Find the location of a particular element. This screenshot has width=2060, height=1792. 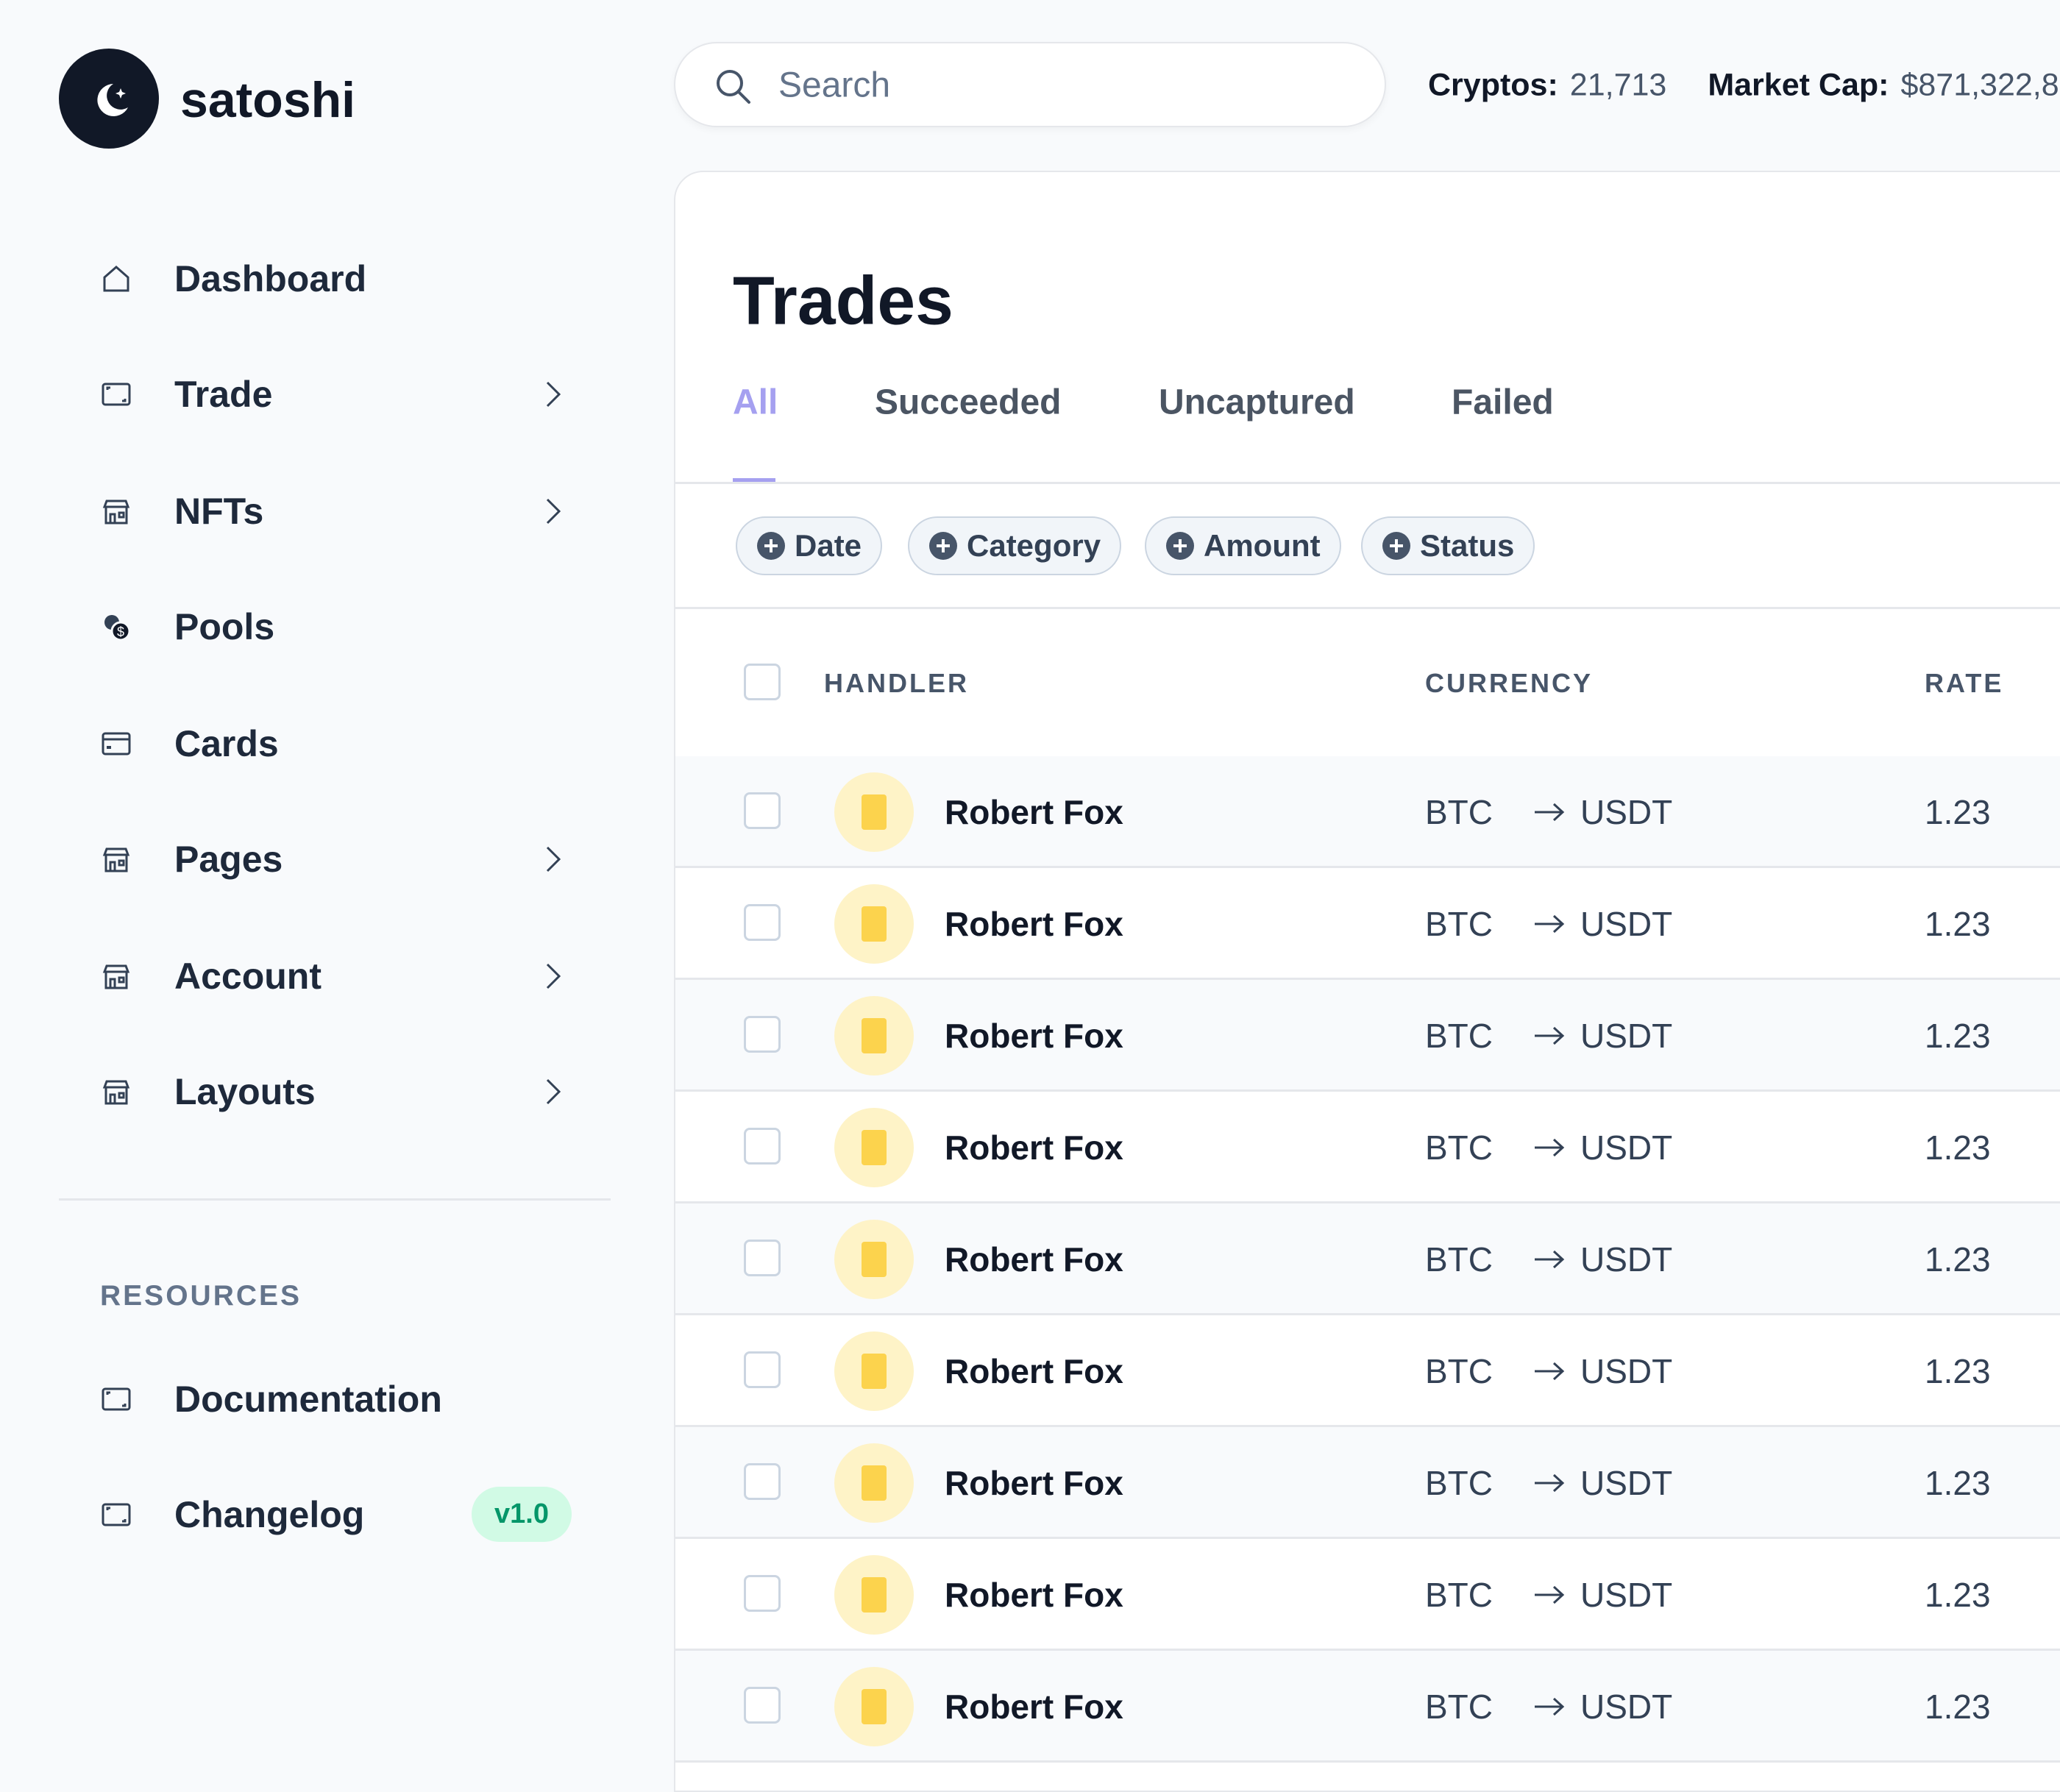

filter-chip: Date is located at coordinates (810, 545).